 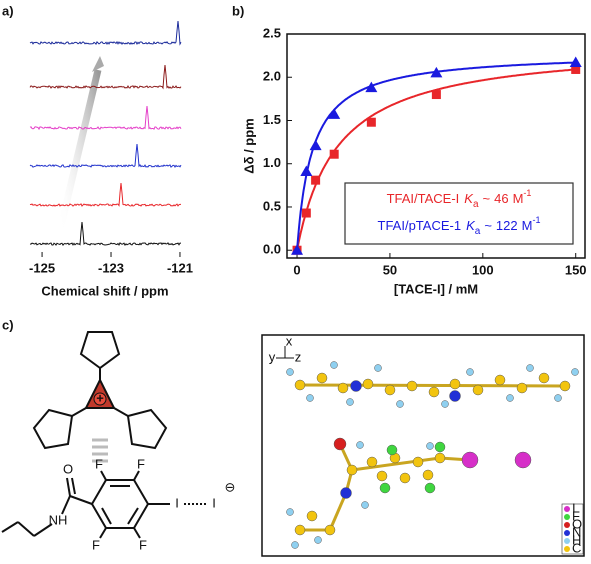 What do you see at coordinates (272, 119) in the screenshot?
I see `y-tick-label: 1.5` at bounding box center [272, 119].